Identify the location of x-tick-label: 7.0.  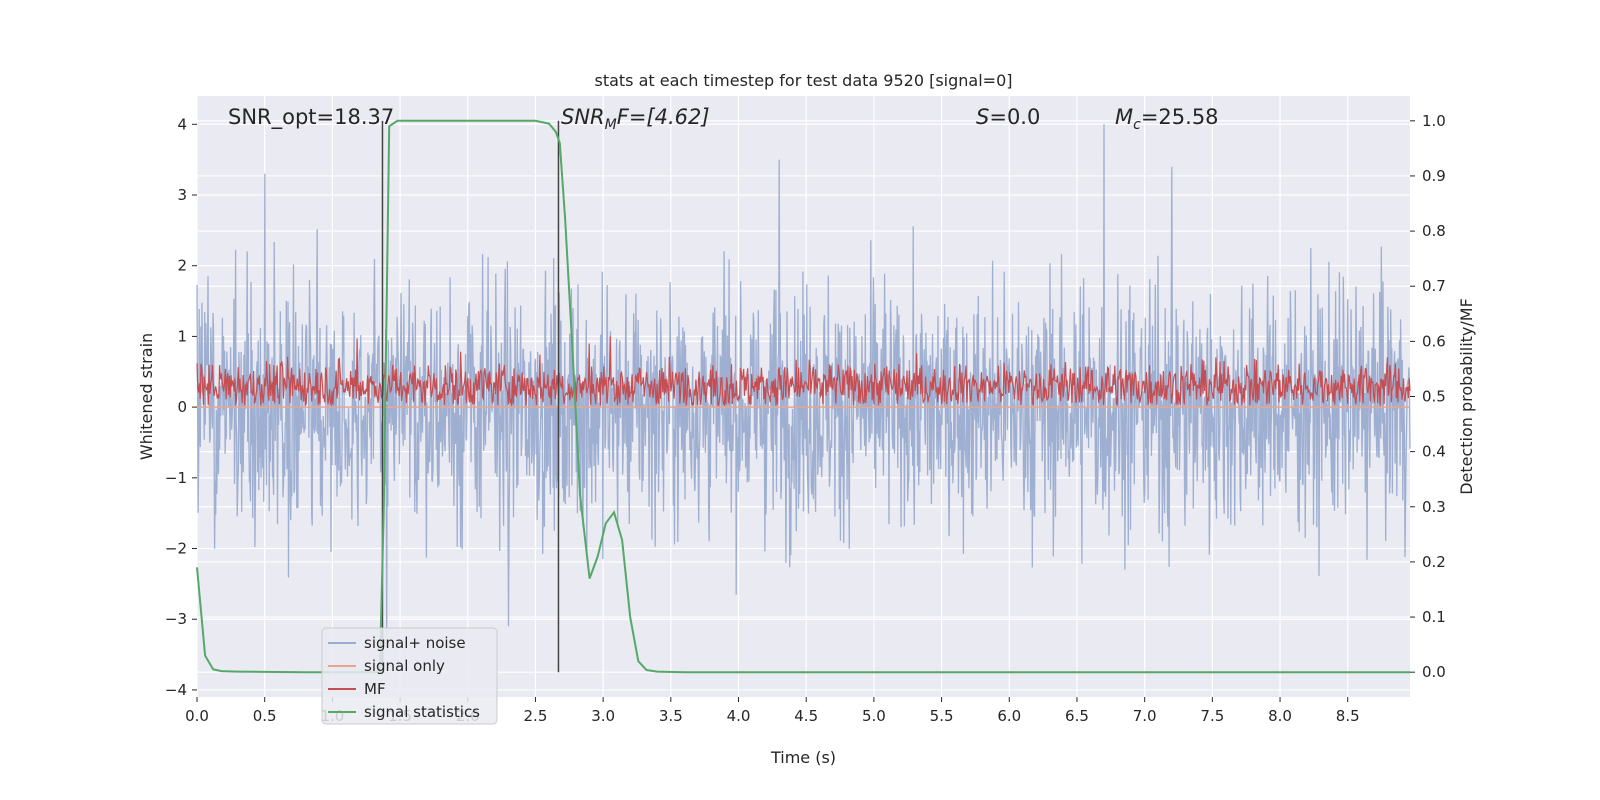
(1145, 716).